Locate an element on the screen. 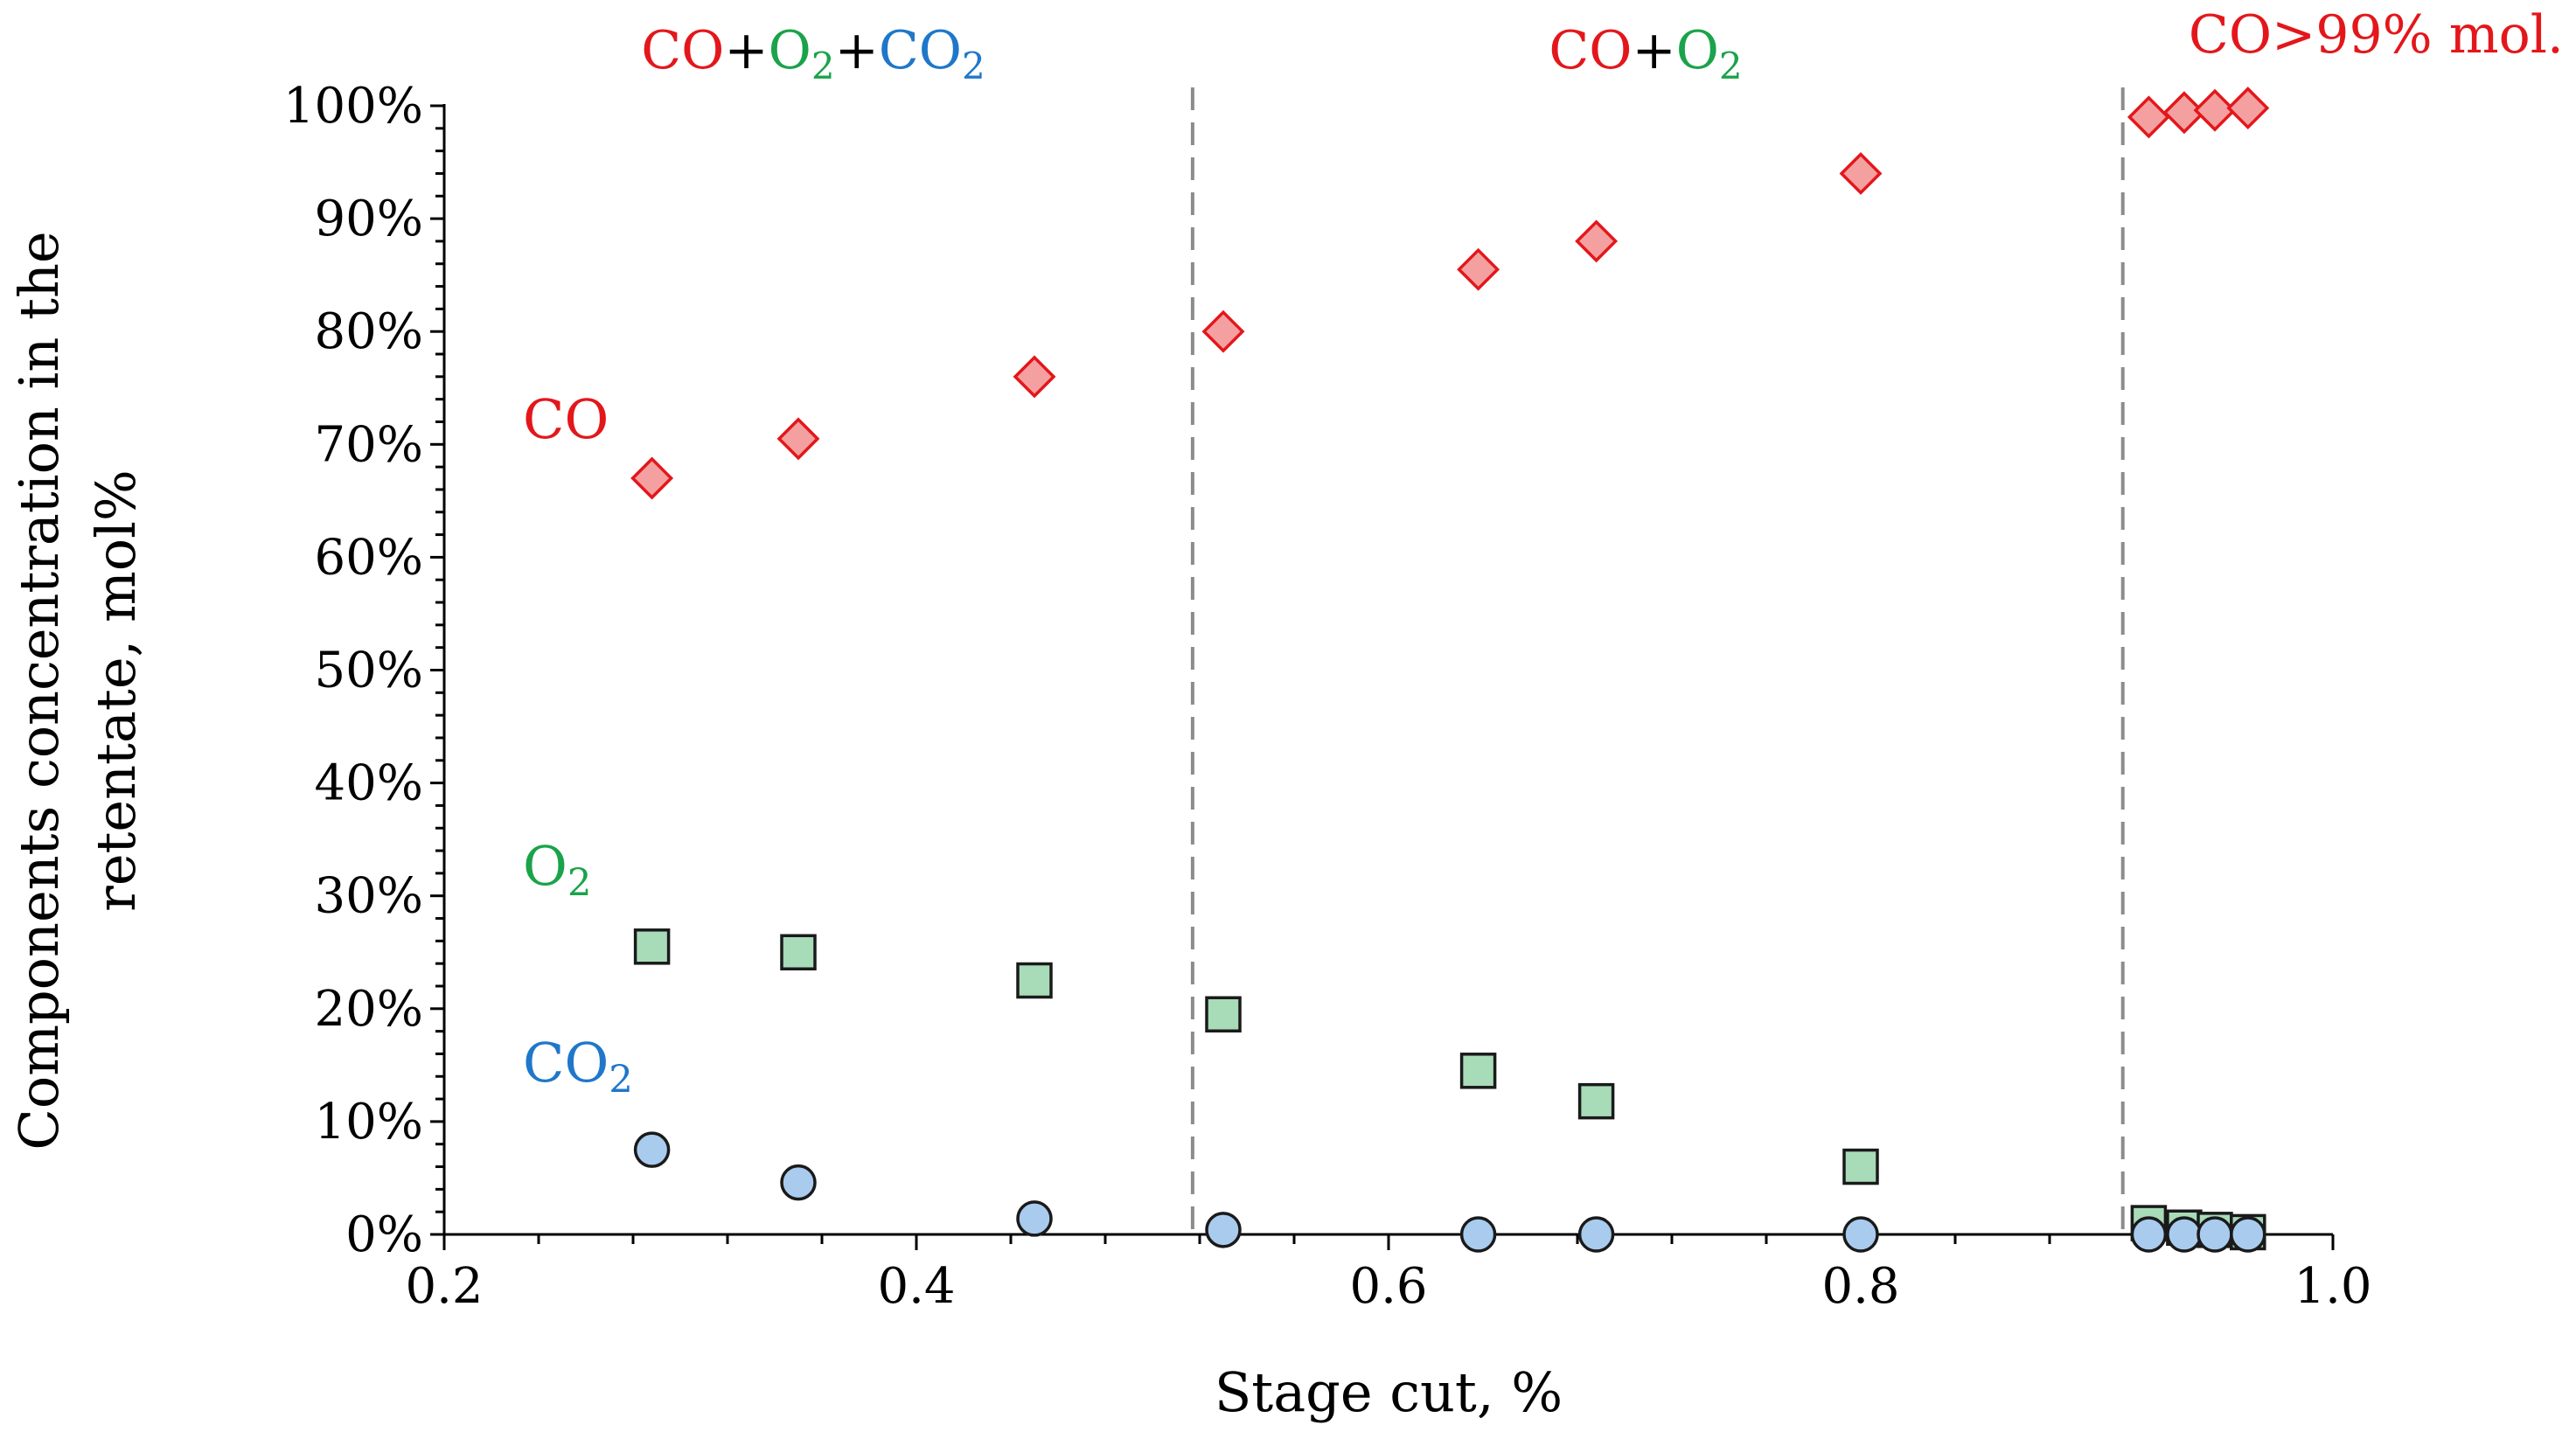 The height and width of the screenshot is (1432, 2576). y-axis-title-line: retentate, mol% is located at coordinates (116, 690).